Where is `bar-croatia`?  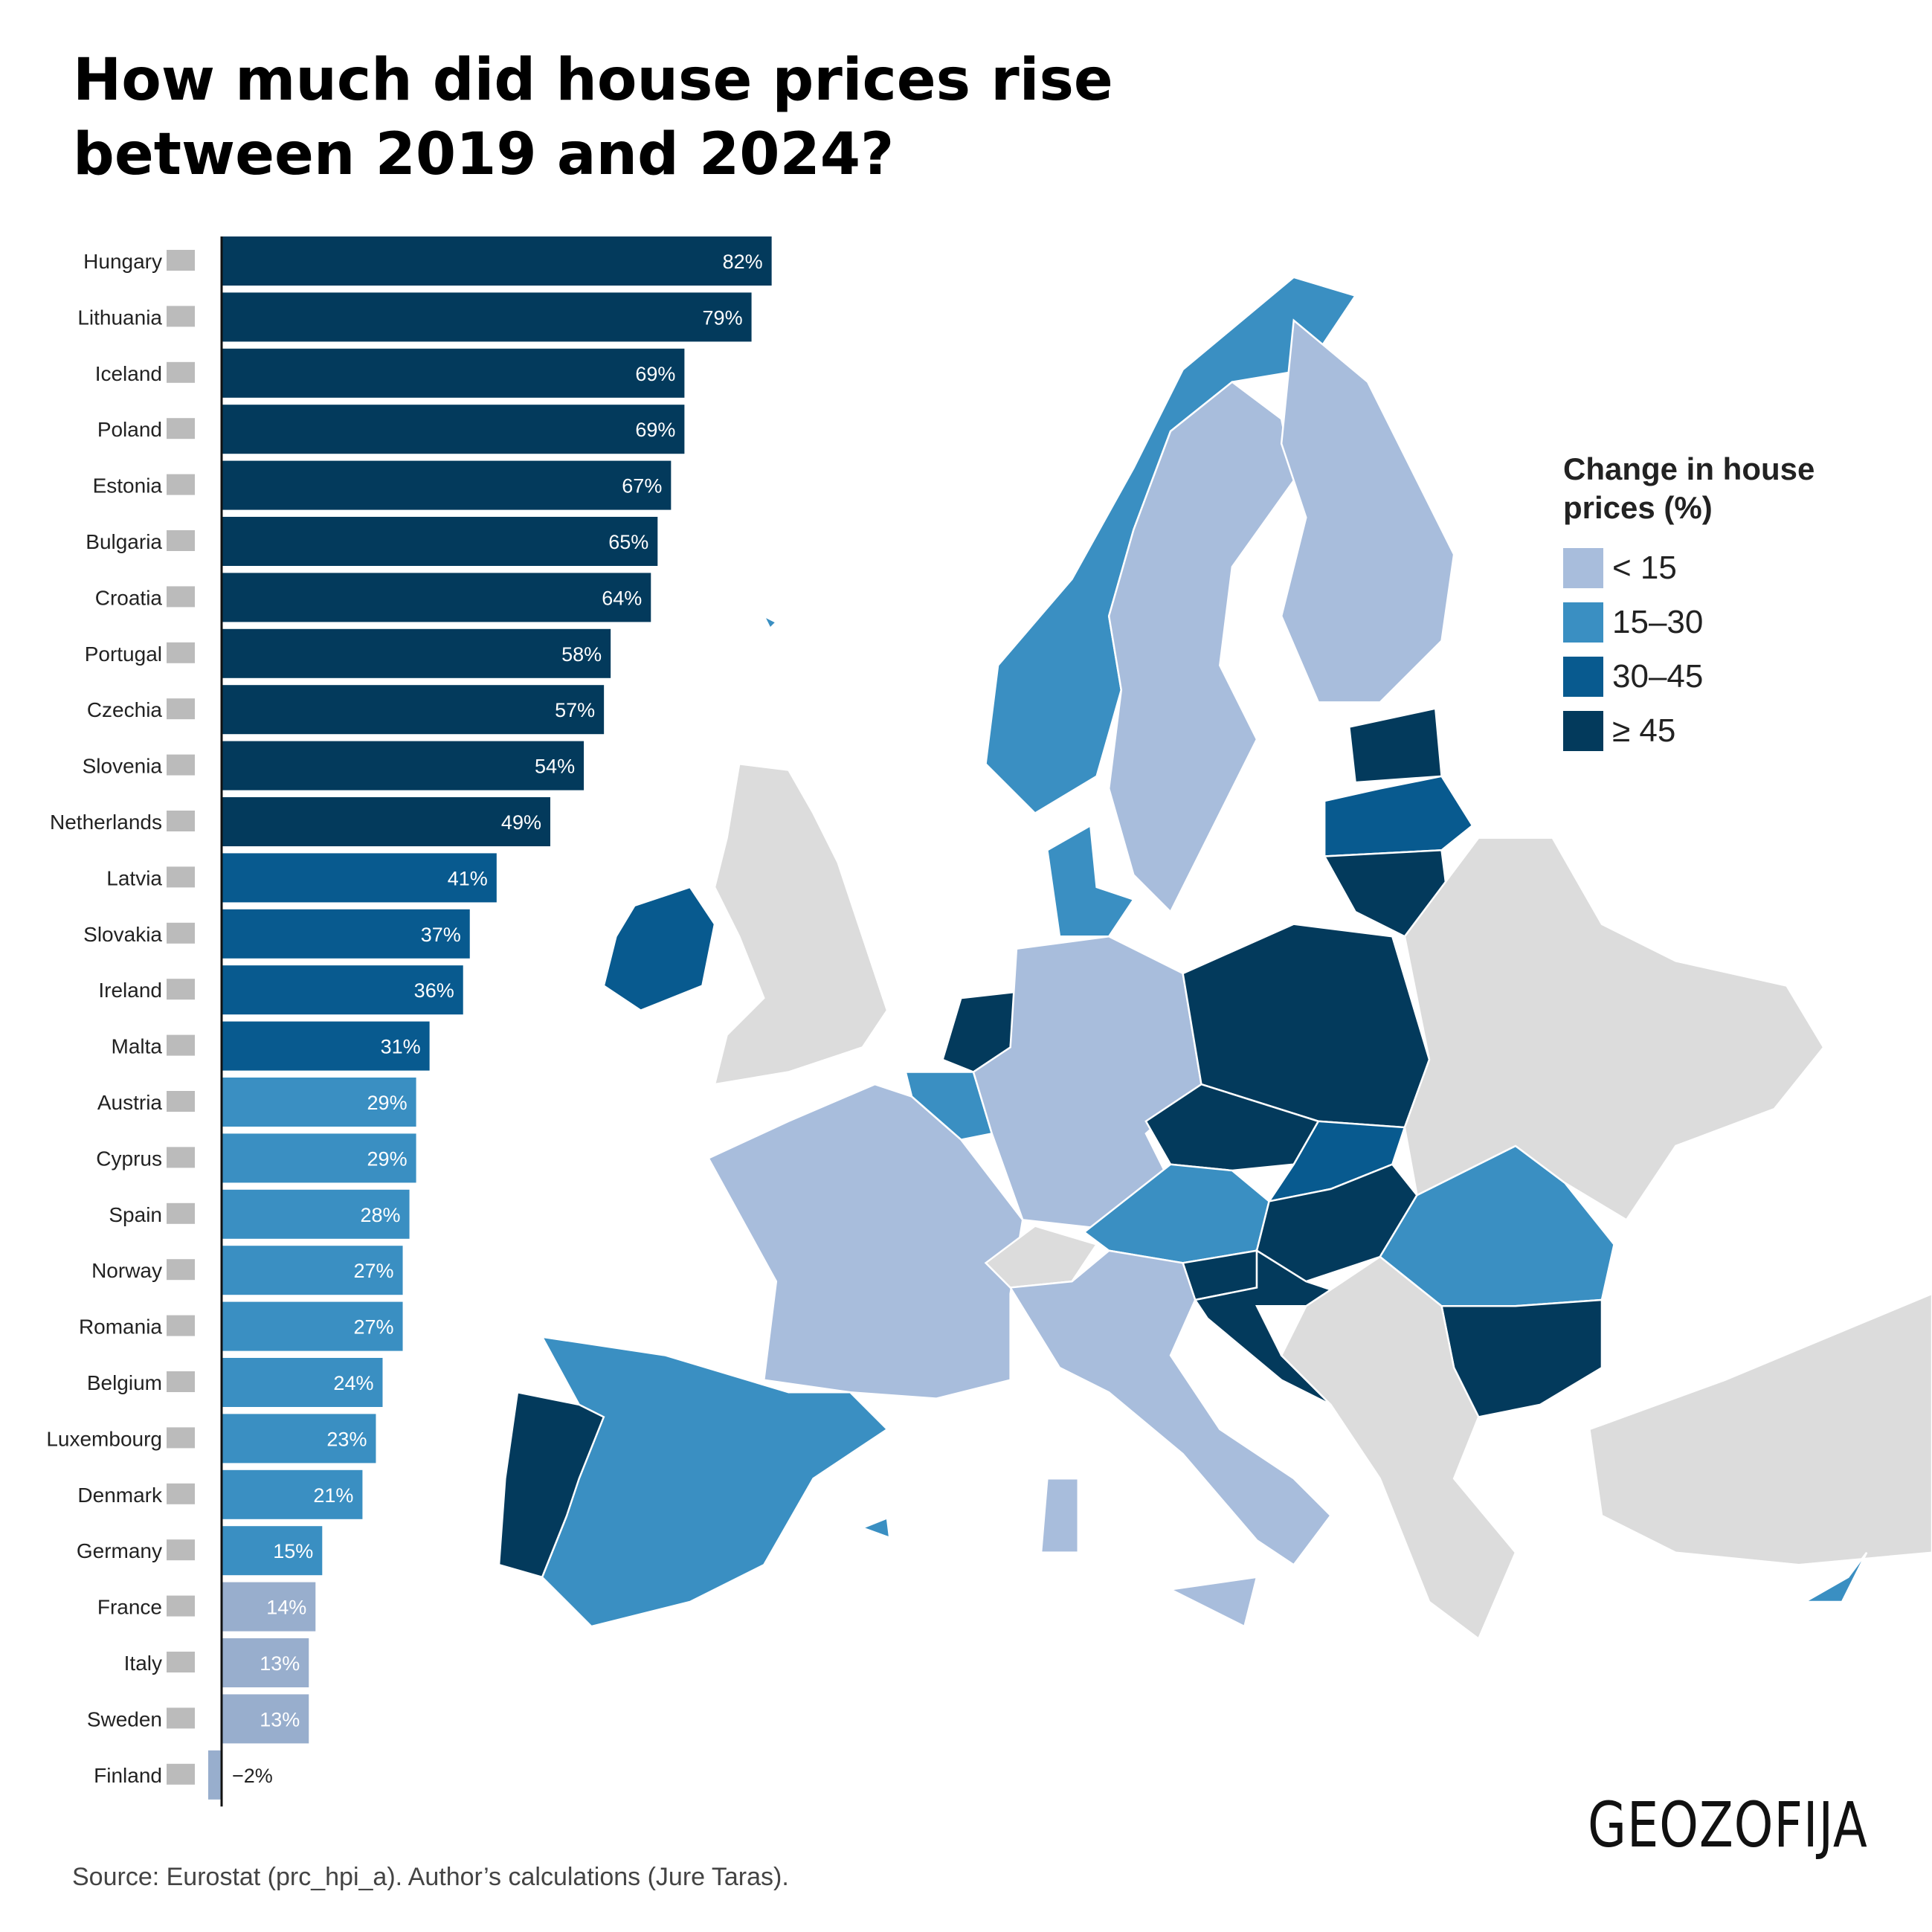
bar-croatia is located at coordinates (436, 597).